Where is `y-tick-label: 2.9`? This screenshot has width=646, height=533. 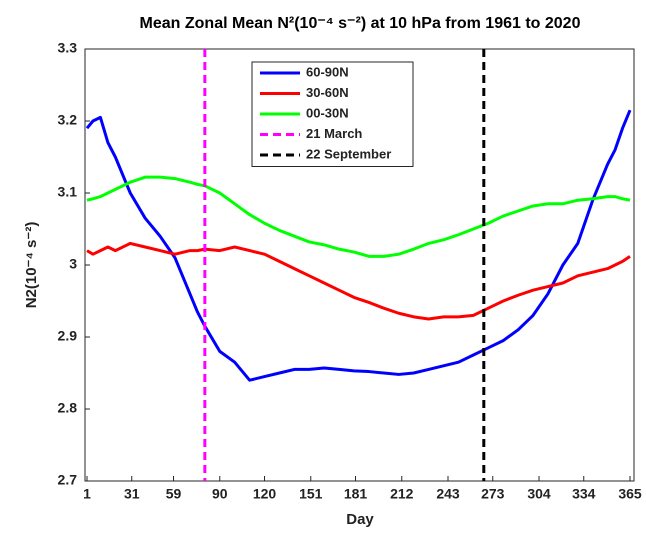 y-tick-label: 2.9 is located at coordinates (68, 336).